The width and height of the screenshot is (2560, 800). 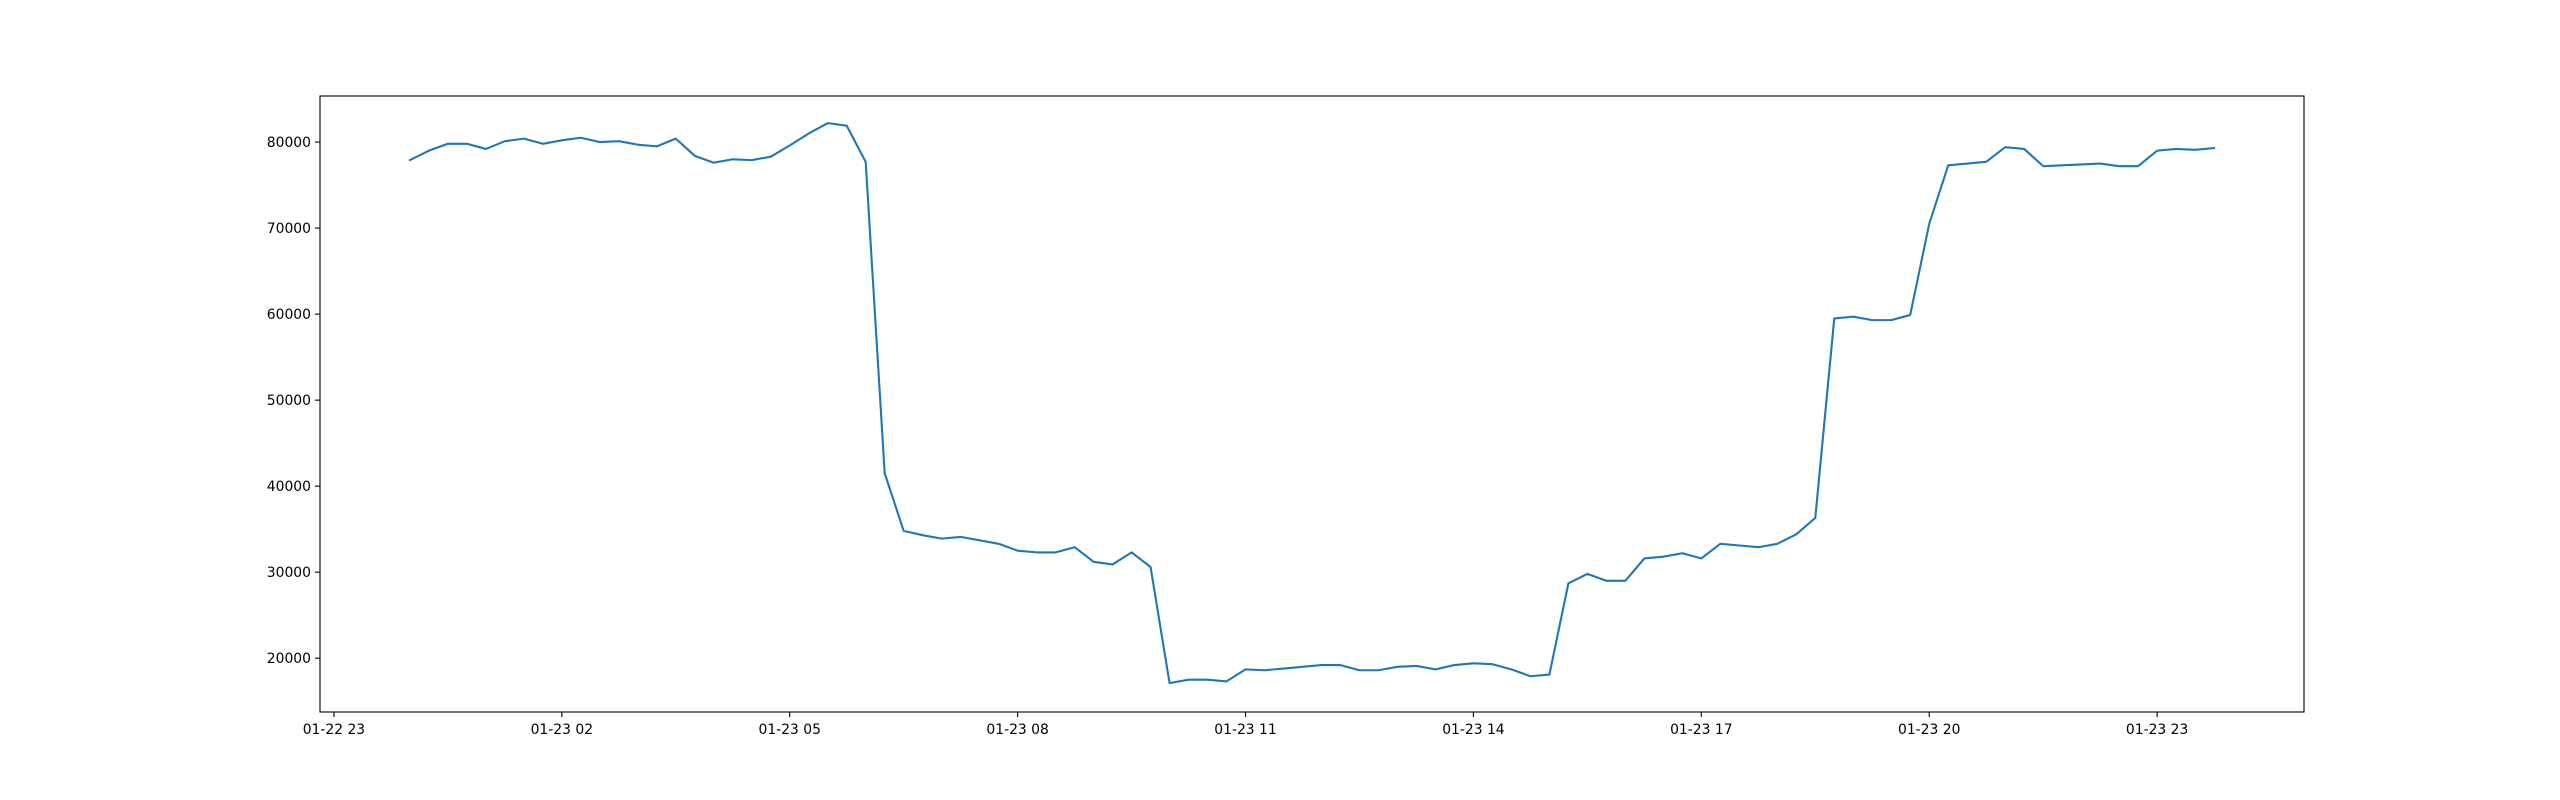 I want to click on y-tick-label: 40000, so click(x=289, y=487).